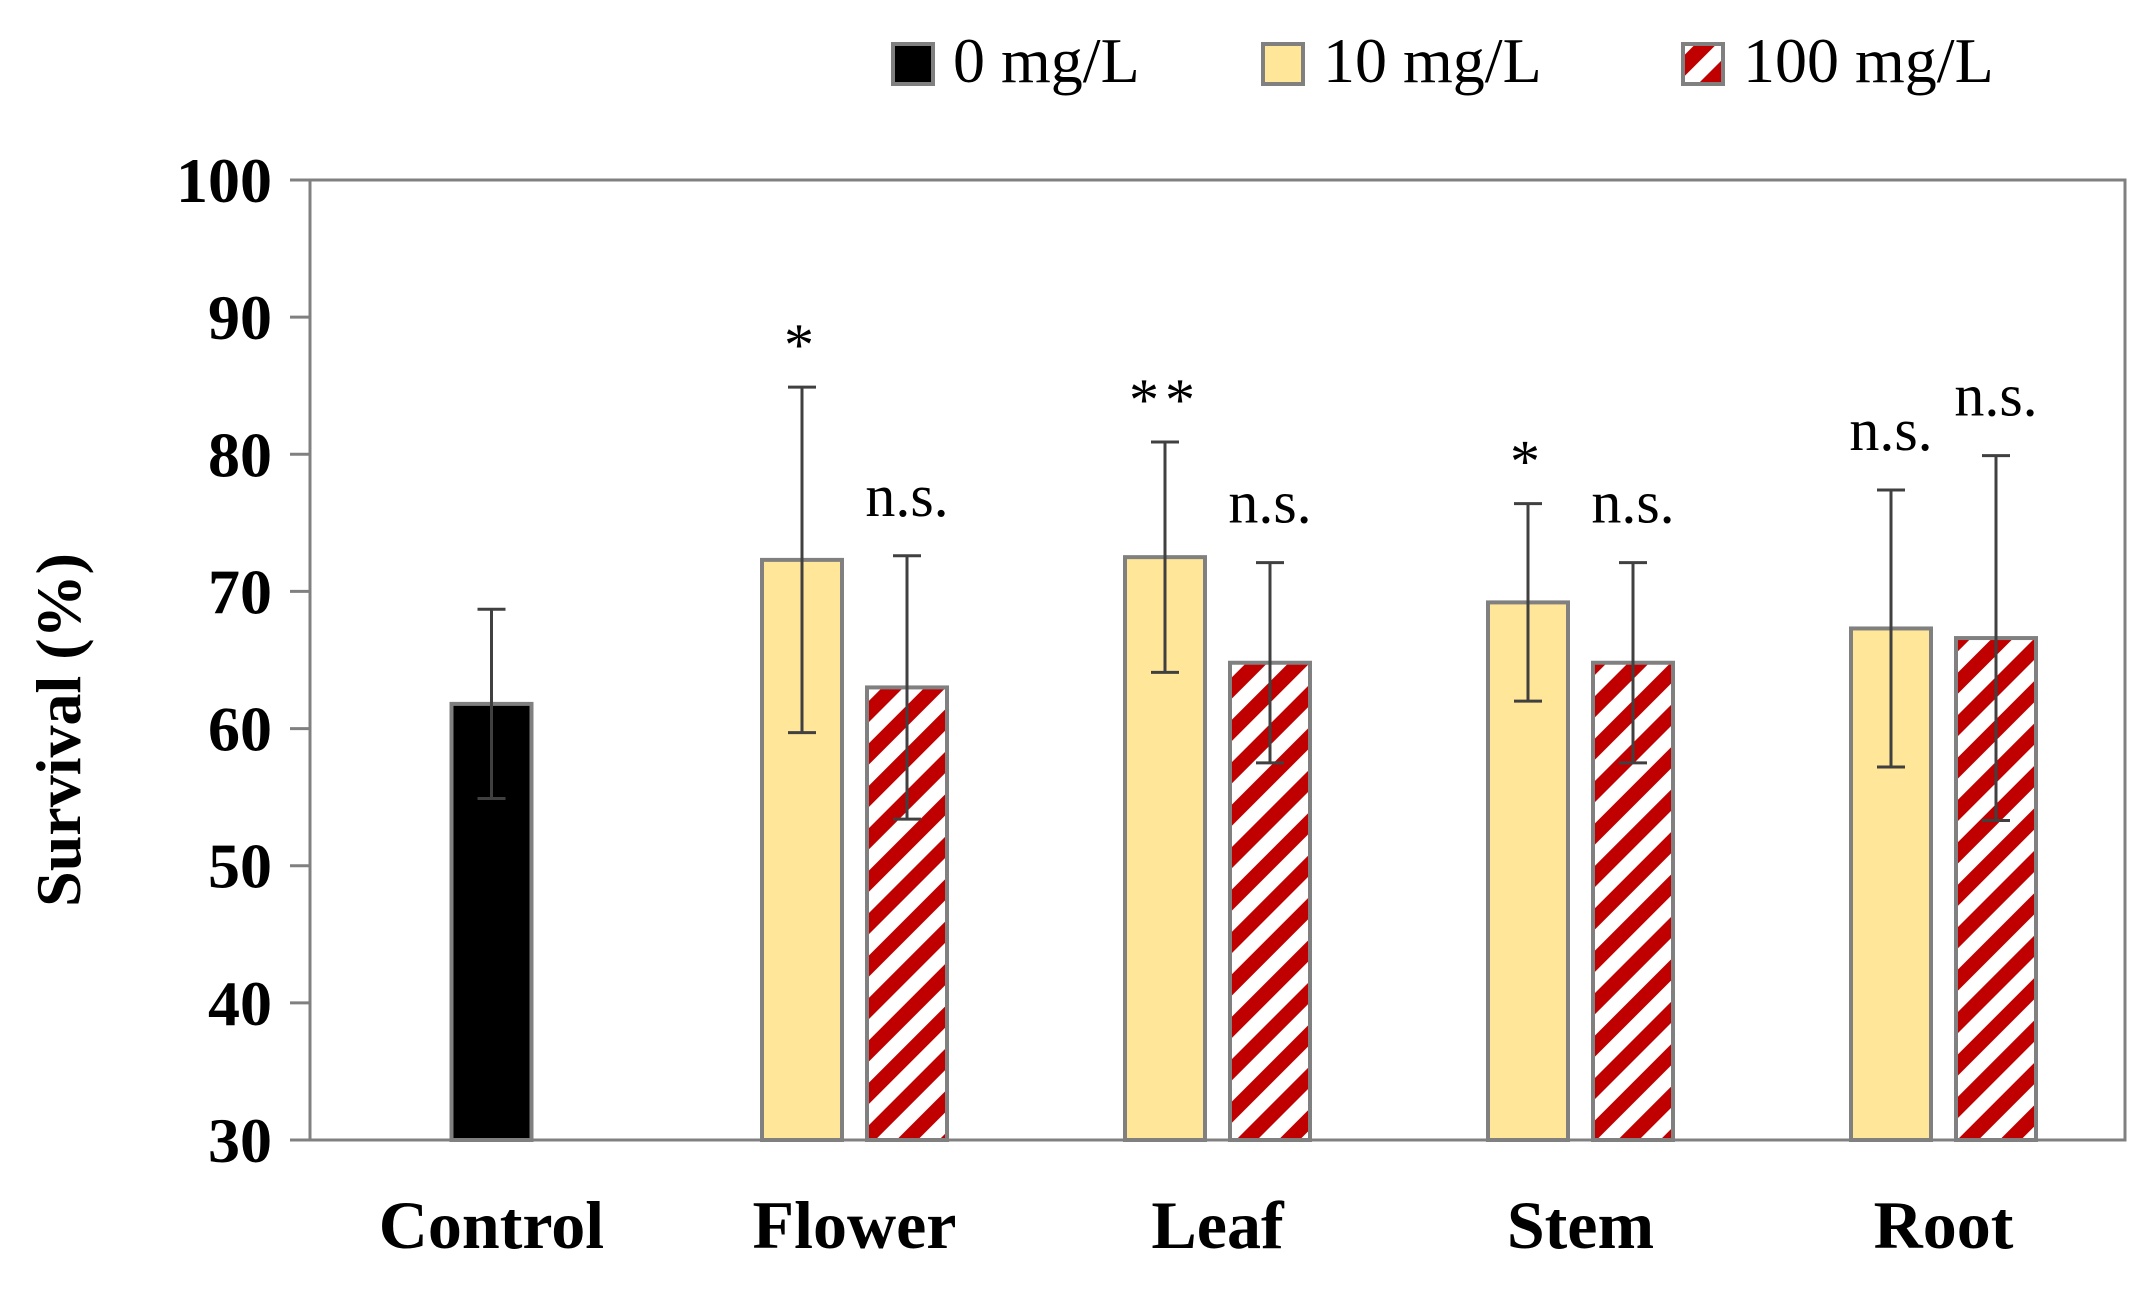  Describe the element at coordinates (240, 866) in the screenshot. I see `y-tick-label: 50` at that location.